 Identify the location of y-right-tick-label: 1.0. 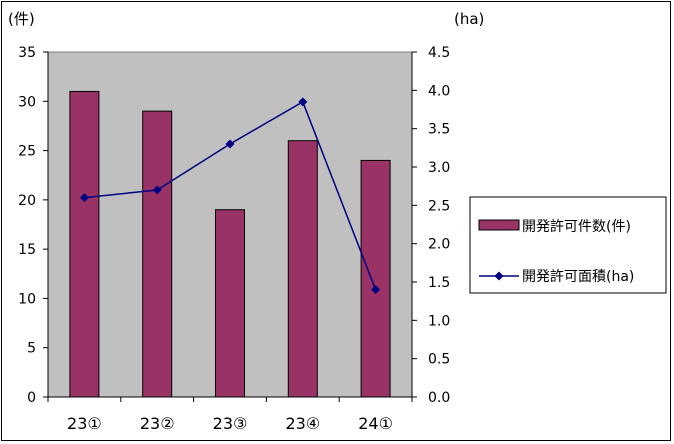
(439, 321).